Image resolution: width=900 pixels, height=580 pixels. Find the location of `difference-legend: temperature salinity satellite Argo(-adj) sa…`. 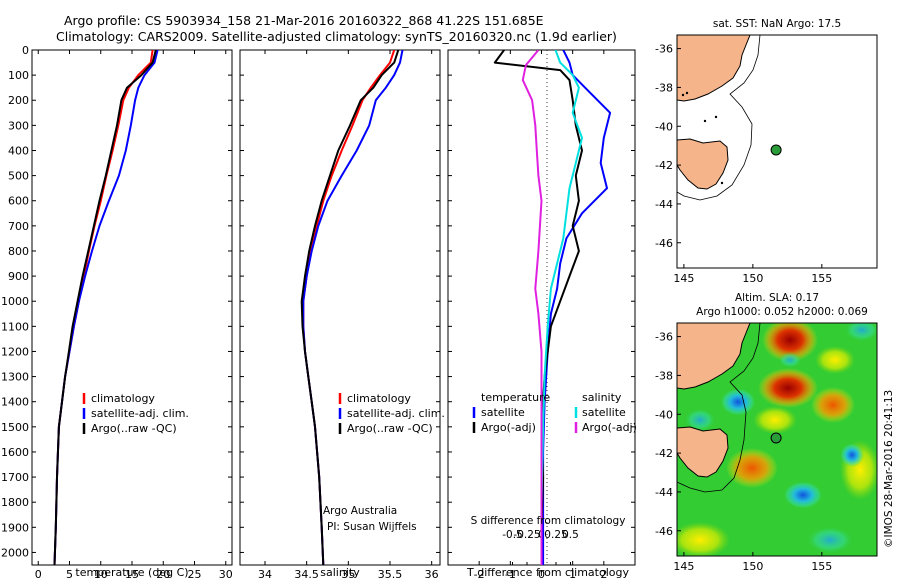

difference-legend: temperature salinity satellite Argo(-adj) sa… is located at coordinates (554, 412).